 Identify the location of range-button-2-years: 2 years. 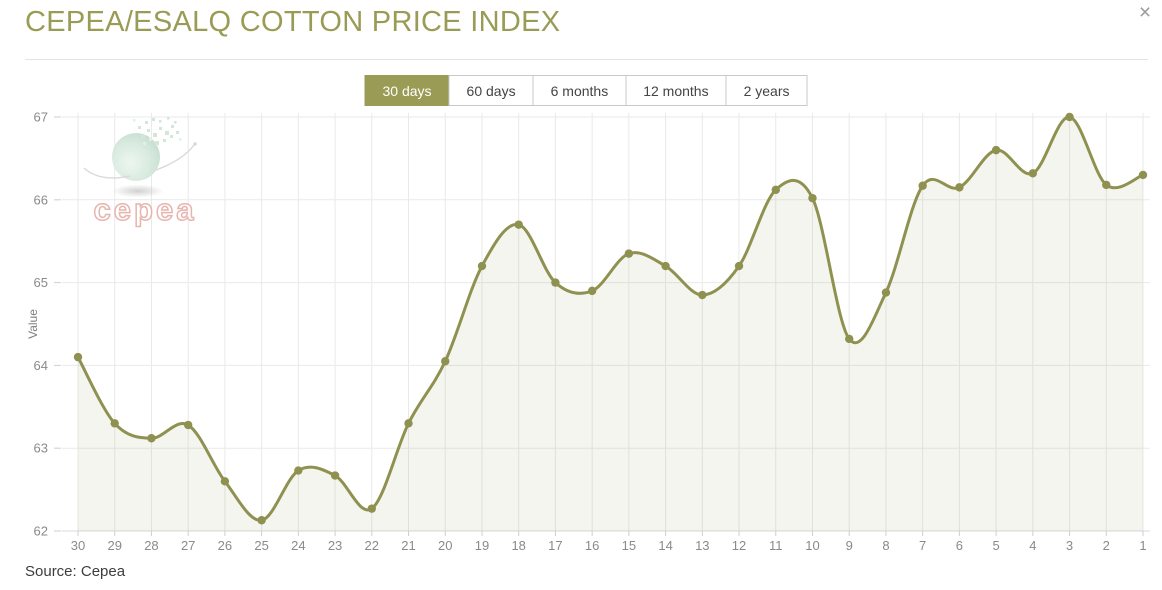
(766, 90).